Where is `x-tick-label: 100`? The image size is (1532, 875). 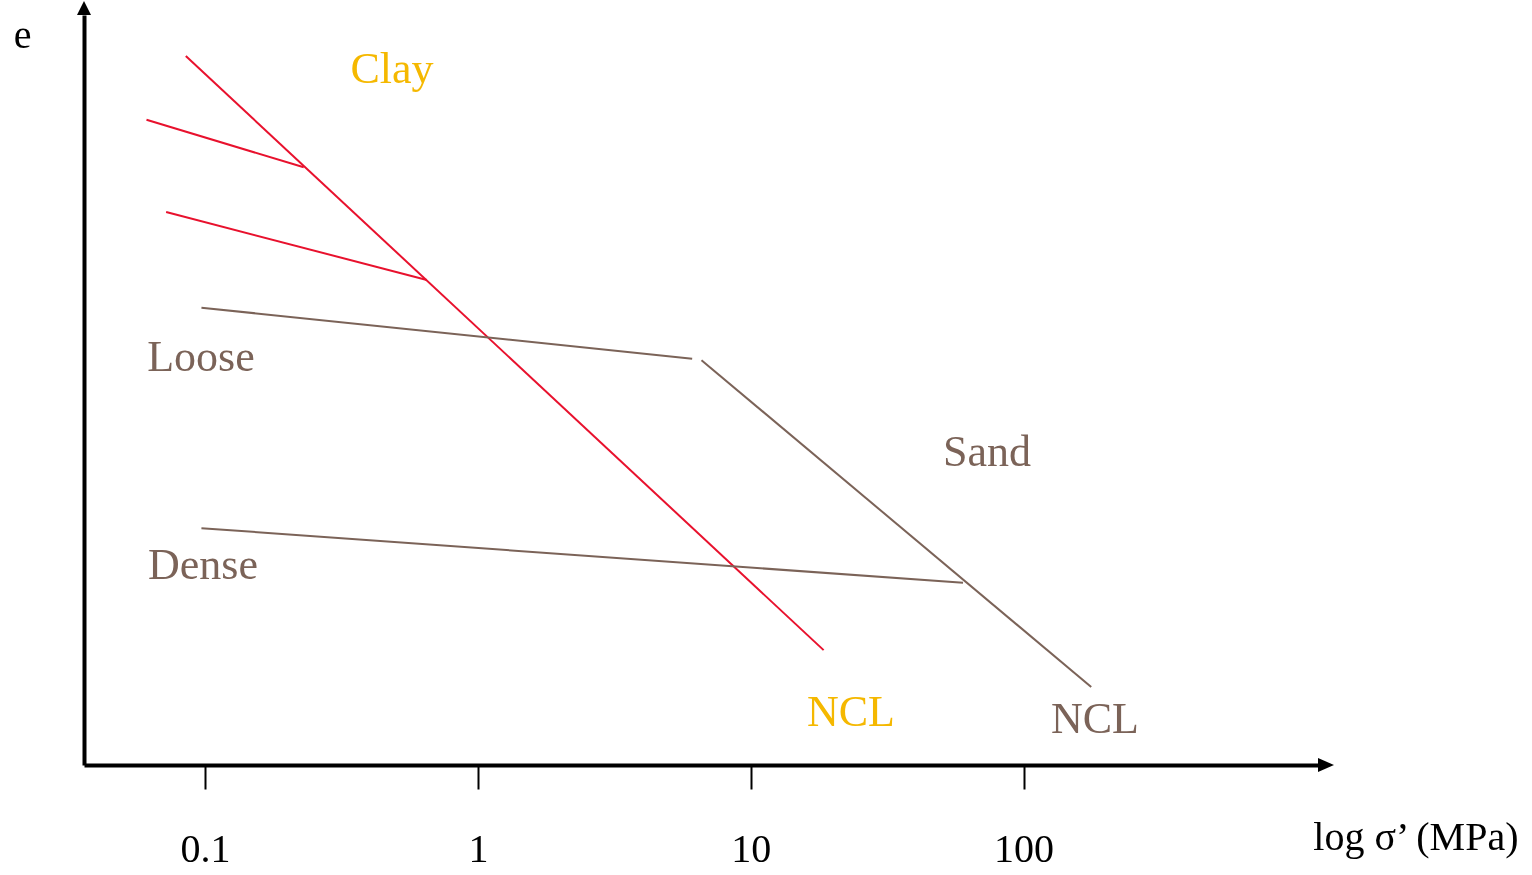
x-tick-label: 100 is located at coordinates (1024, 848).